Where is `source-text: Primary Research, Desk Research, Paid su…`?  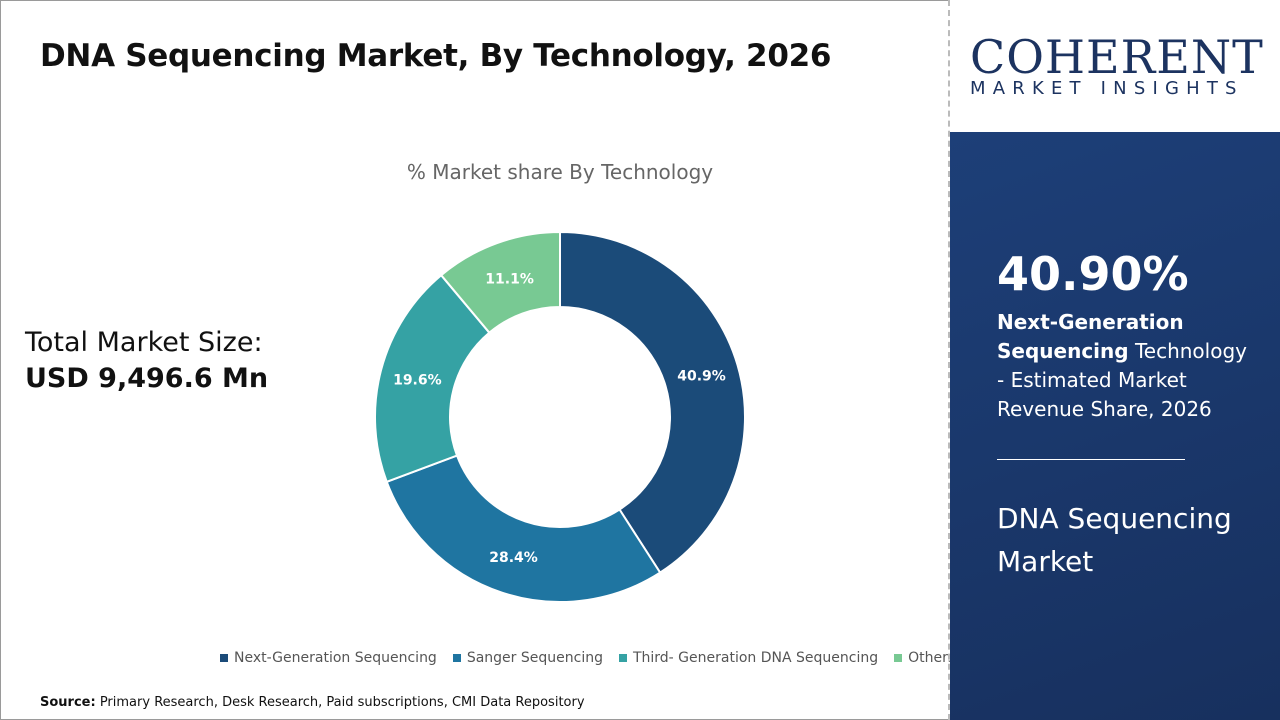 source-text: Primary Research, Desk Research, Paid su… is located at coordinates (340, 702).